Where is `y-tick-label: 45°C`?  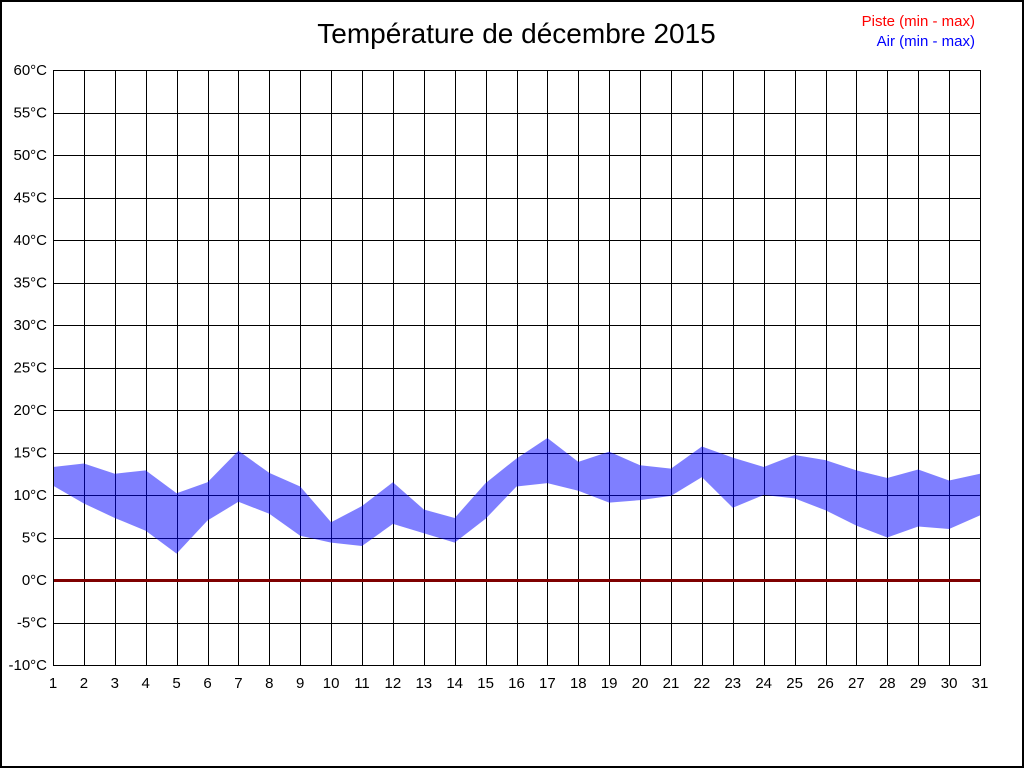 y-tick-label: 45°C is located at coordinates (30, 198).